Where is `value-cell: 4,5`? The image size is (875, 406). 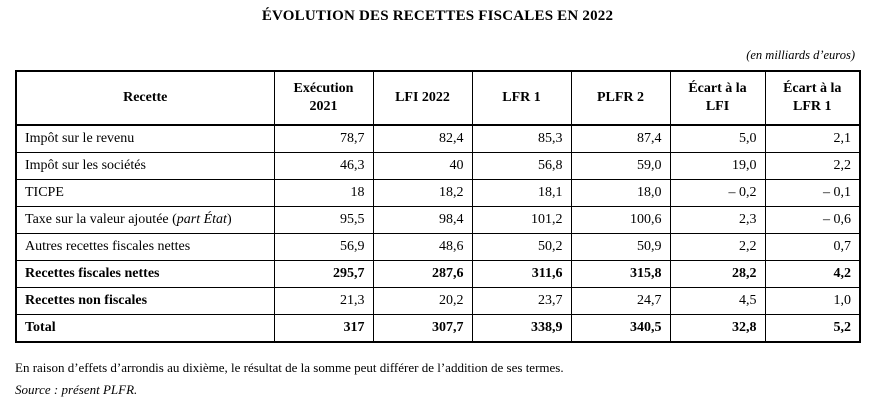 value-cell: 4,5 is located at coordinates (717, 301).